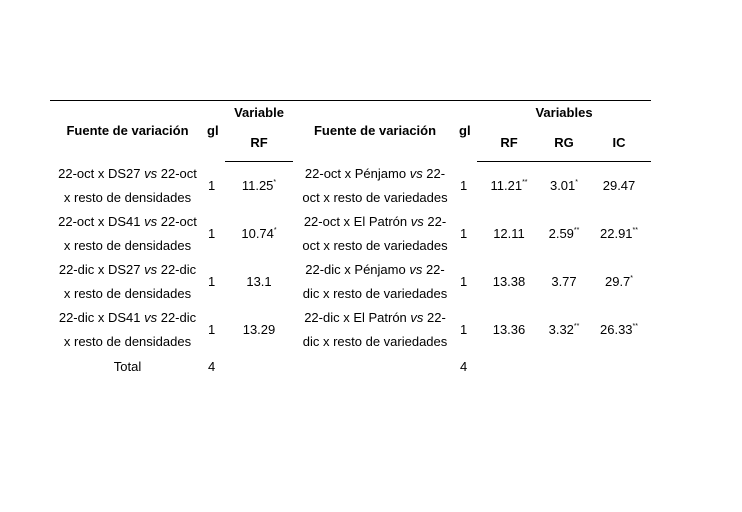 This screenshot has height=512, width=742. I want to click on header-fuente-right: Fuente de variación, so click(375, 131).